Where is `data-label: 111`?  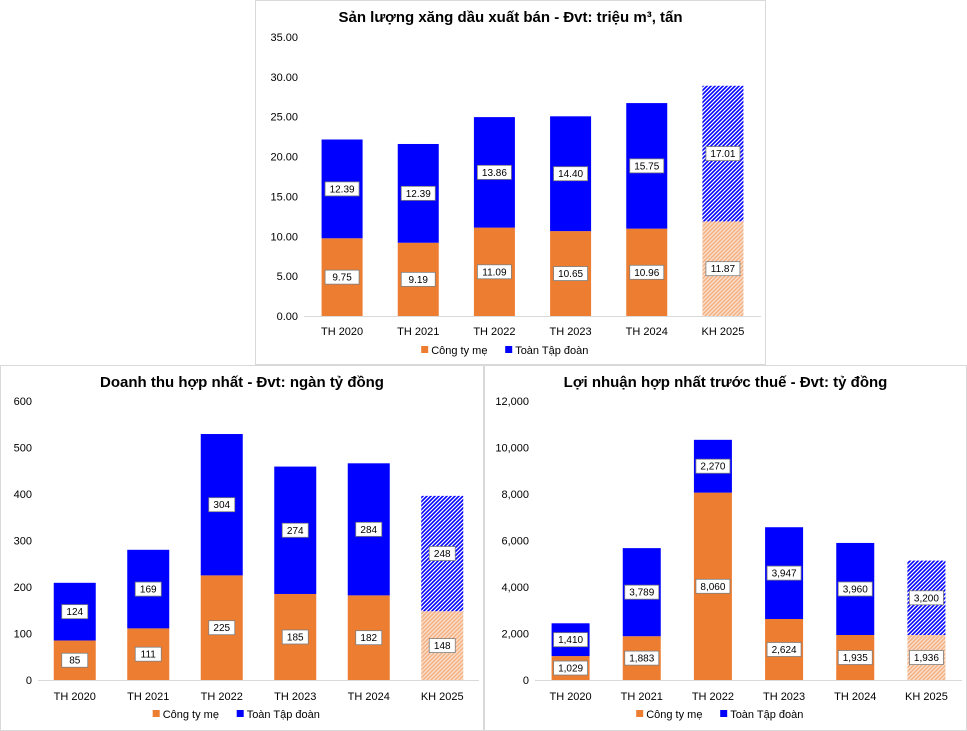 data-label: 111 is located at coordinates (149, 655).